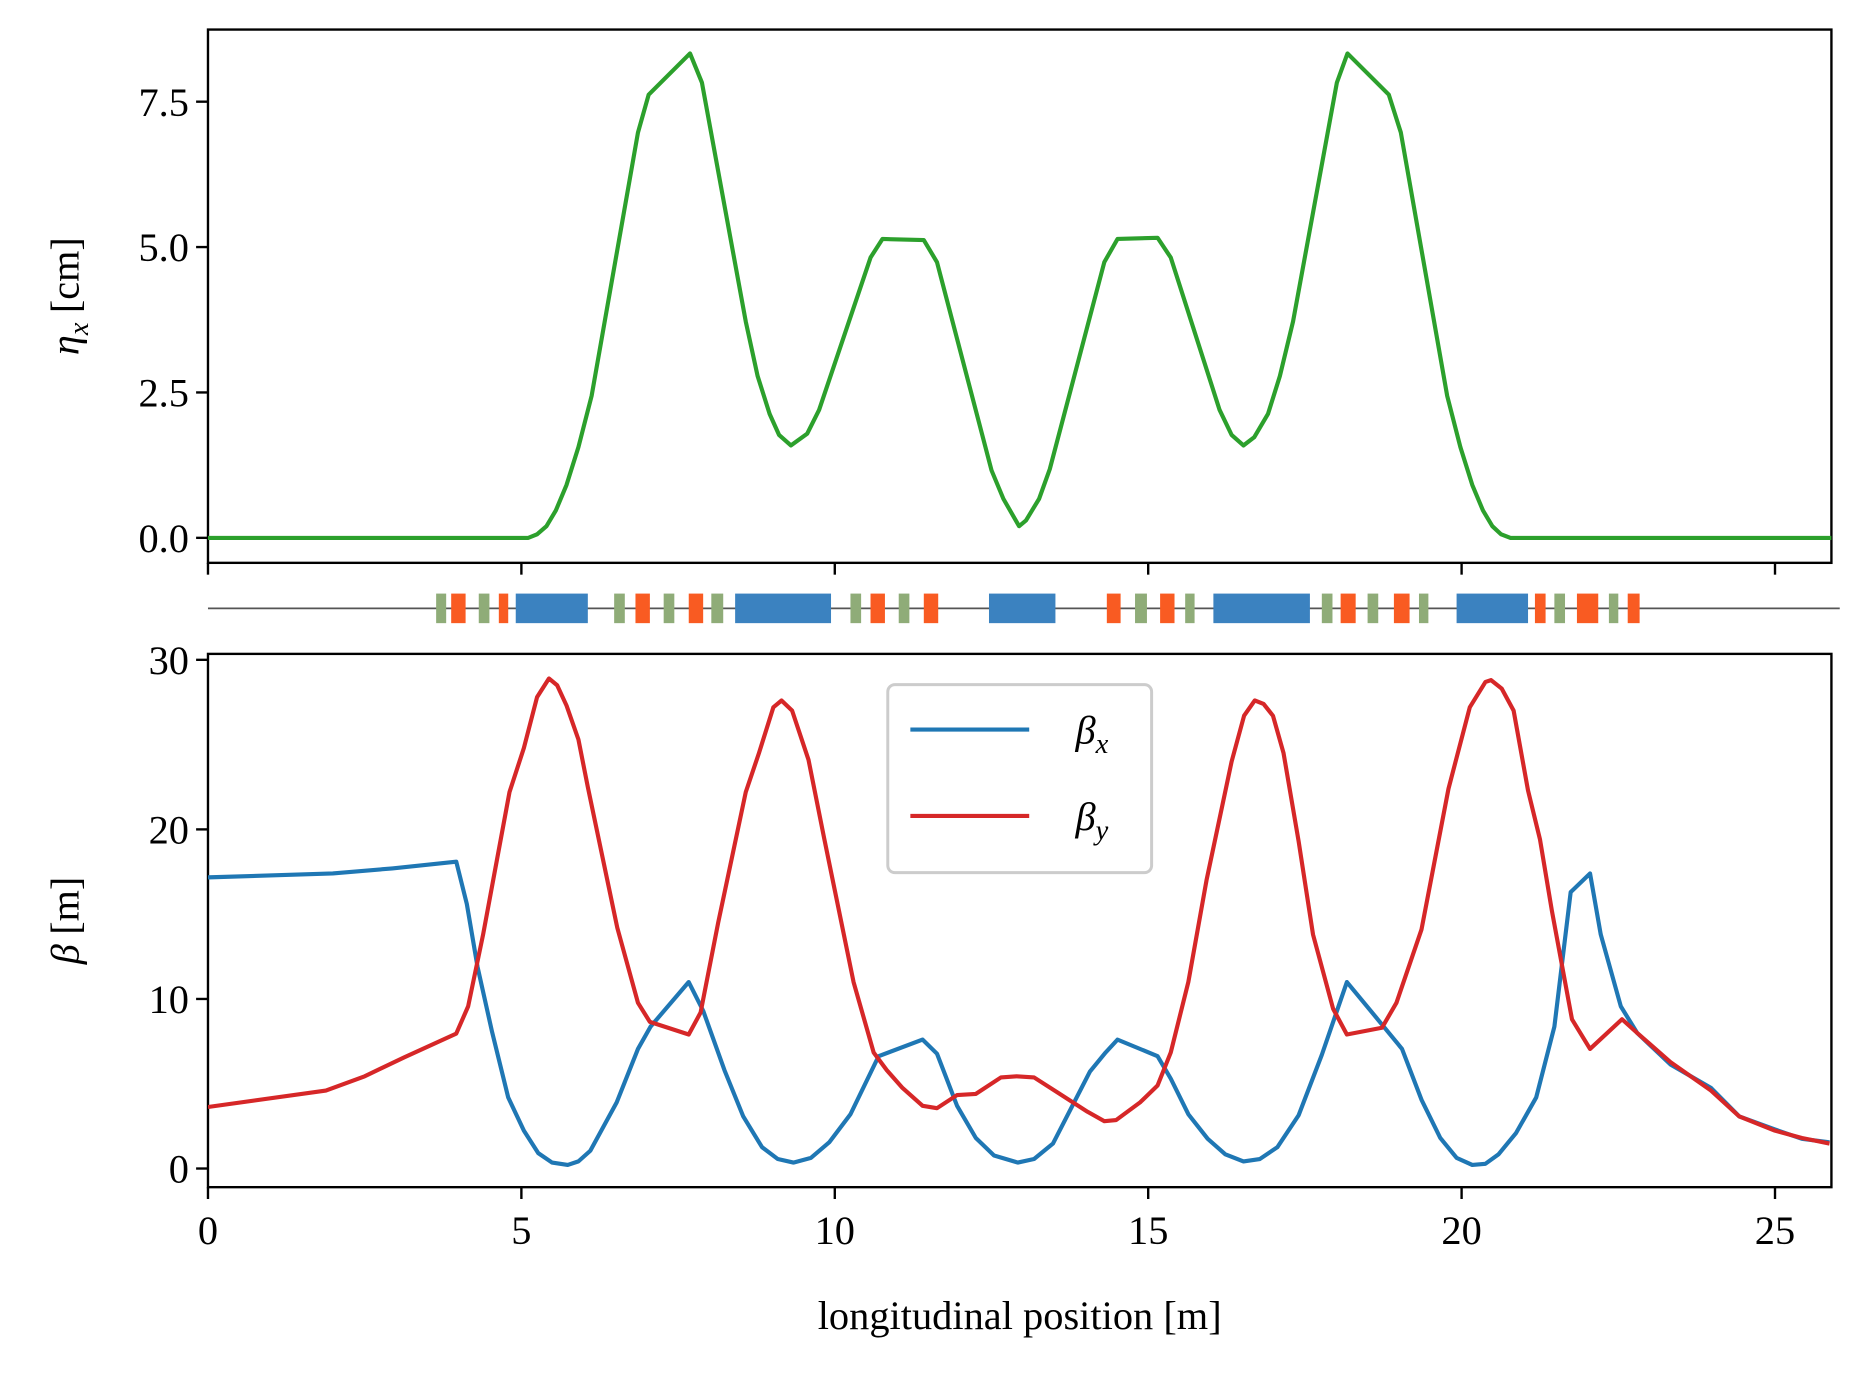 The height and width of the screenshot is (1374, 1854). What do you see at coordinates (64, 275) in the screenshot?
I see `y-axis-unit: [cm]` at bounding box center [64, 275].